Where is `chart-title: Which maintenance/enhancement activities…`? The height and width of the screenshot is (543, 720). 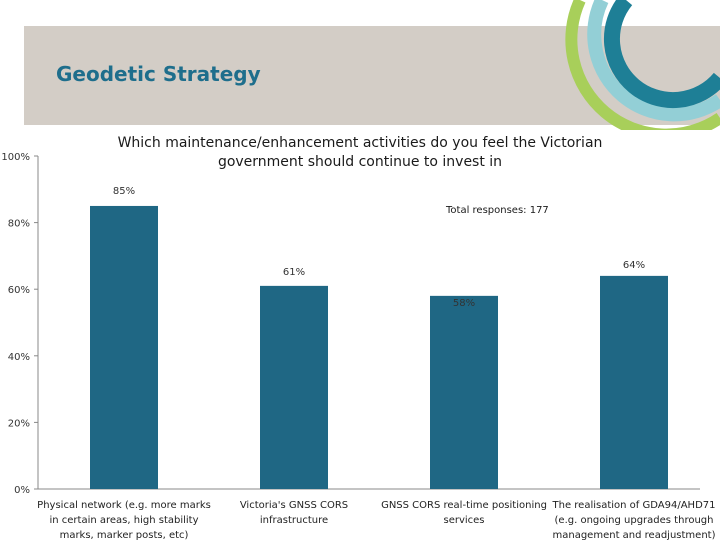 chart-title: Which maintenance/enhancement activities… is located at coordinates (360, 153).